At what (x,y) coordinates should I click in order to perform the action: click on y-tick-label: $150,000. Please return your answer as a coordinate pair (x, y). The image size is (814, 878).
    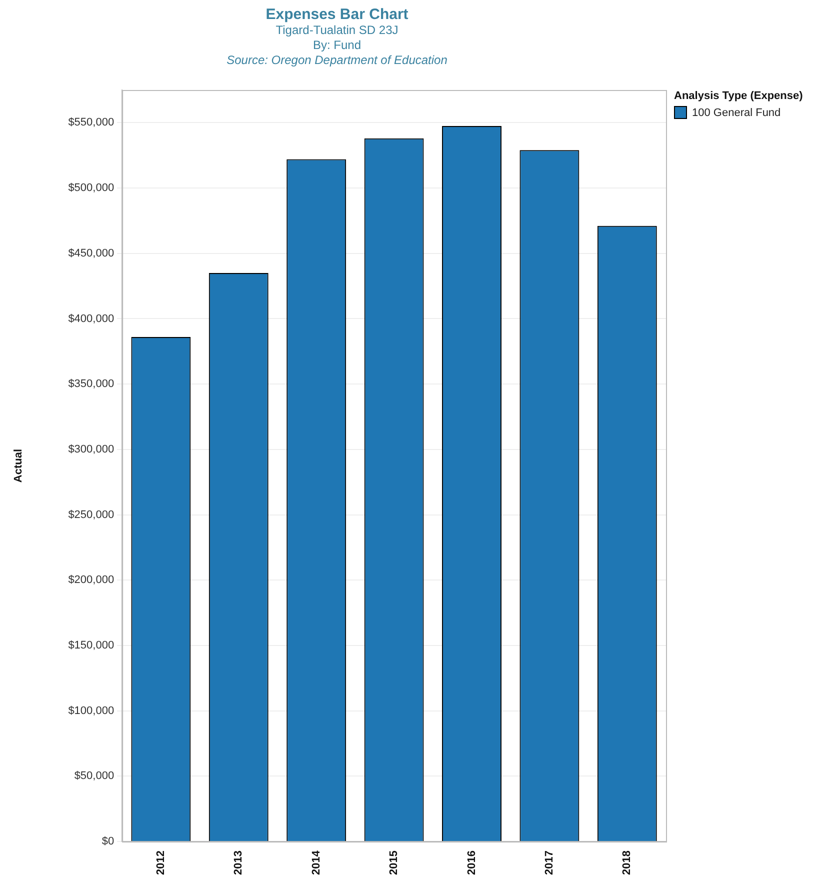
    Looking at the image, I should click on (91, 646).